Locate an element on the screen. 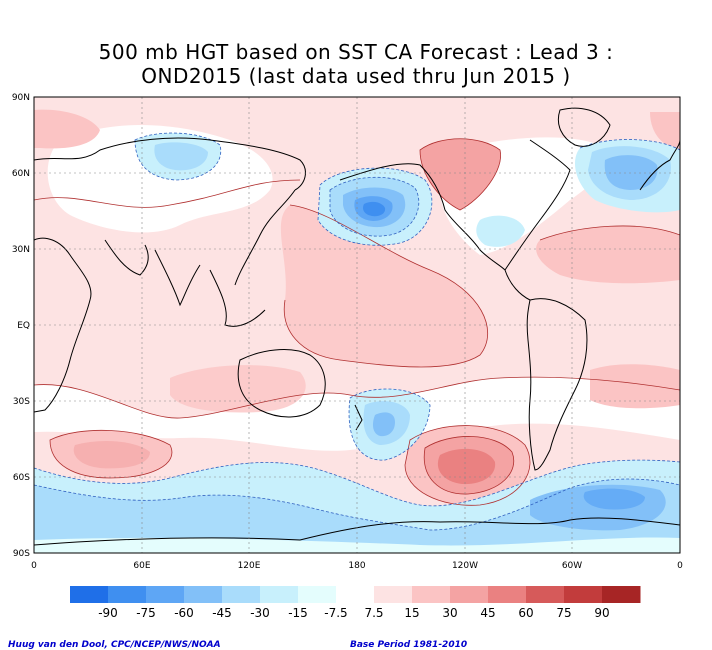  lat-label-30n: 30N is located at coordinates (21, 250).